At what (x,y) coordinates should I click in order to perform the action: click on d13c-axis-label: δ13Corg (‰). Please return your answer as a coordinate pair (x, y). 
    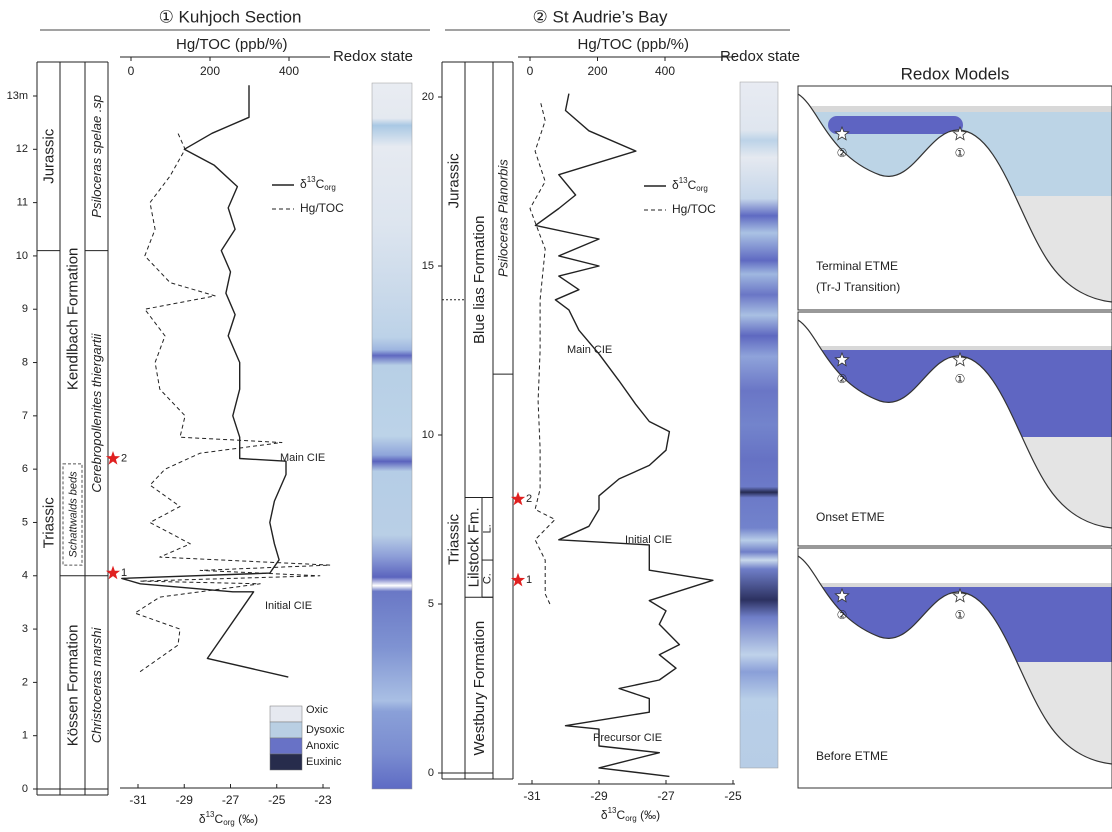
    Looking at the image, I should click on (630, 814).